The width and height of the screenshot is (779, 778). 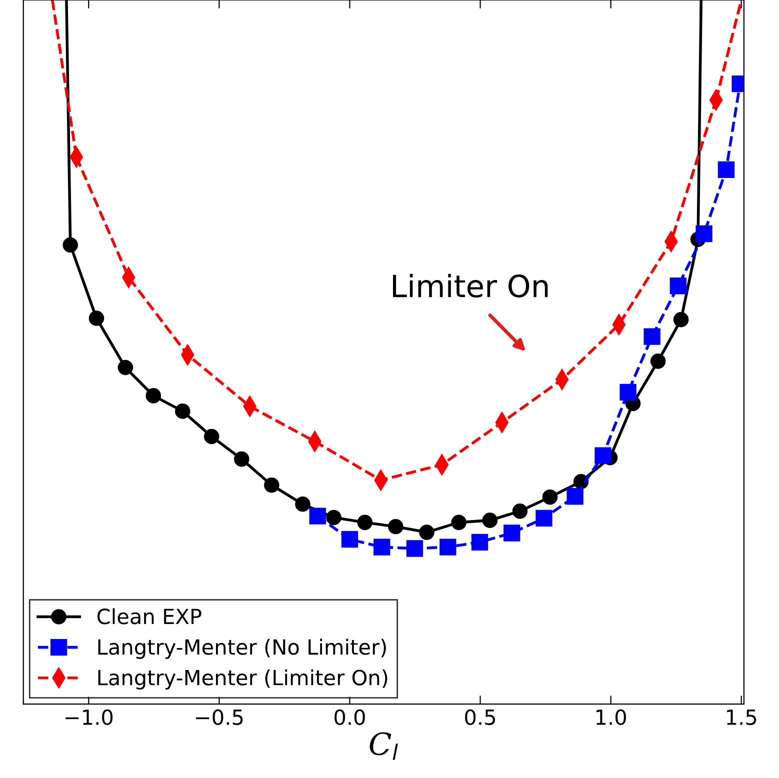 What do you see at coordinates (349, 717) in the screenshot?
I see `x-tick-label: 0.0` at bounding box center [349, 717].